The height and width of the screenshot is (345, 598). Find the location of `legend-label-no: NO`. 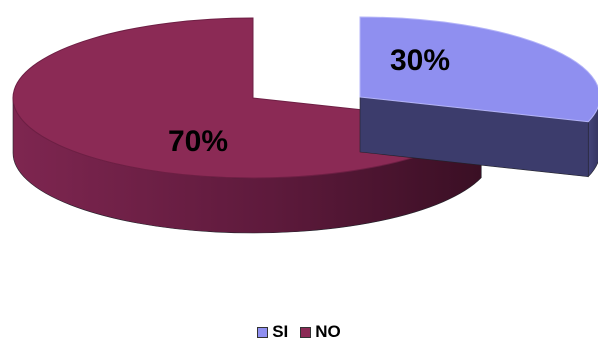

legend-label-no: NO is located at coordinates (328, 331).